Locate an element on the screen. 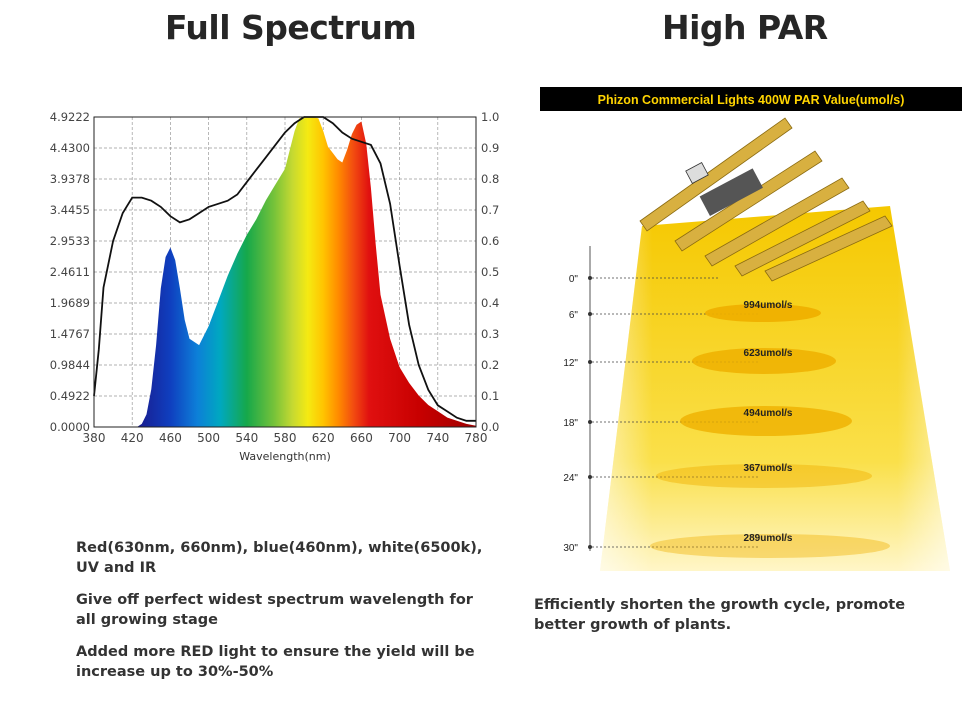 This screenshot has height=723, width=975. par-title-banner is located at coordinates (751, 99).